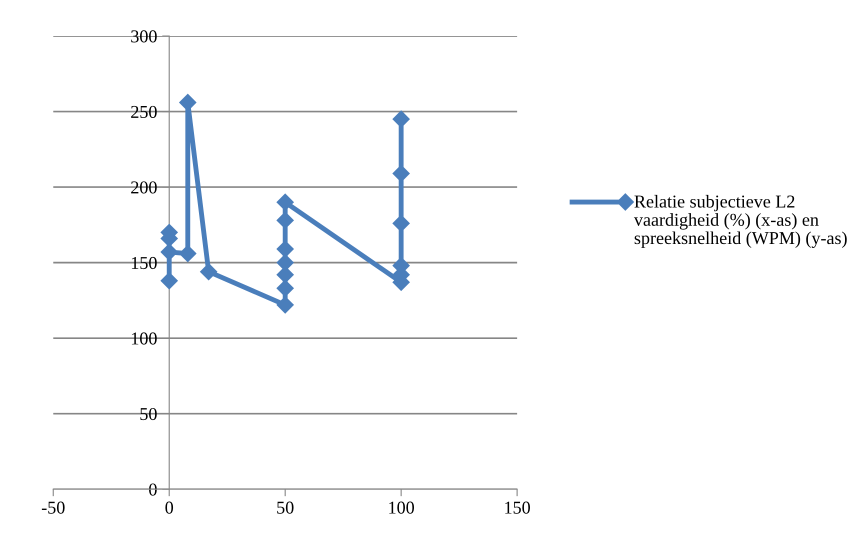 Image resolution: width=859 pixels, height=546 pixels. I want to click on legend-label: Relatie subjectieve L2 vaardigheid (%) (x-as) en spreeksnelheid (WPM) (y-as), so click(740, 221).